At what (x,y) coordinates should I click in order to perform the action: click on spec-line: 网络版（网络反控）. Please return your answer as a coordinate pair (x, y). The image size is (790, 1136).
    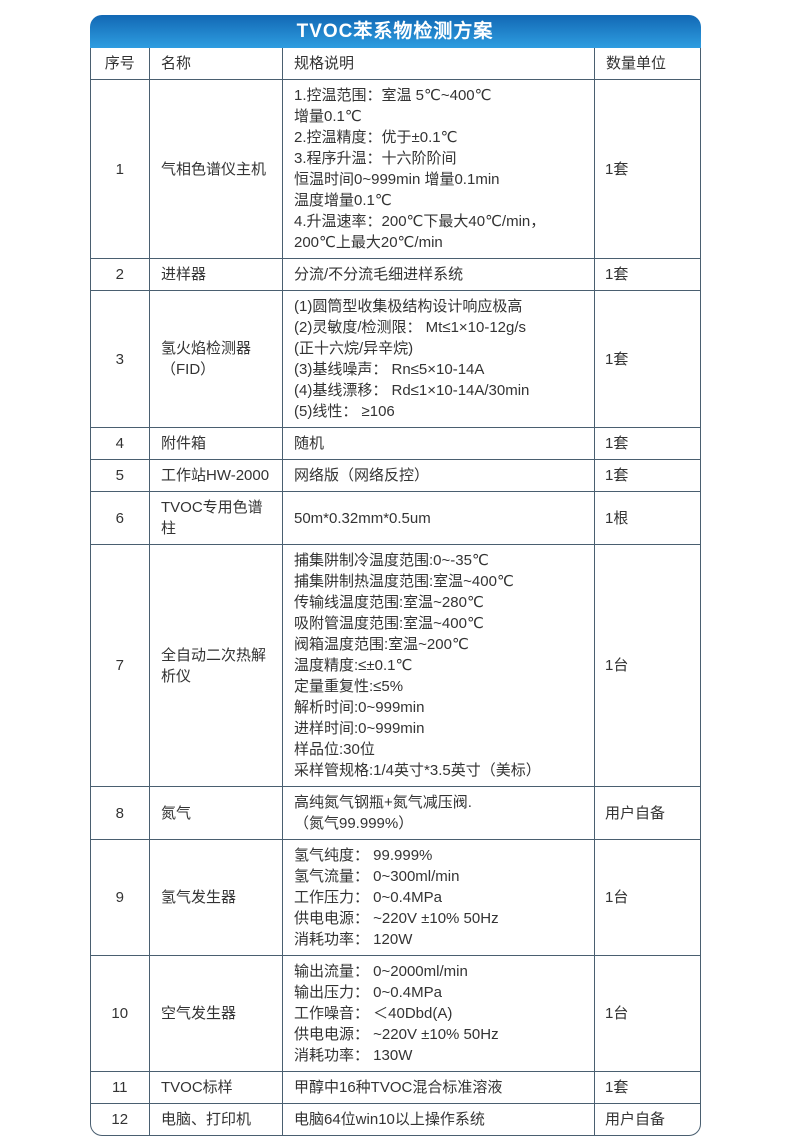
    Looking at the image, I should click on (362, 475).